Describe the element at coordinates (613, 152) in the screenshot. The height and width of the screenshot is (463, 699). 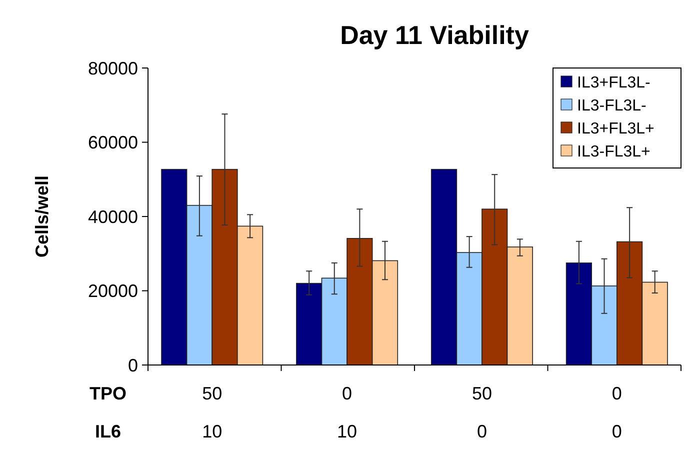
I see `legend-label: IL3-FL3L+` at that location.